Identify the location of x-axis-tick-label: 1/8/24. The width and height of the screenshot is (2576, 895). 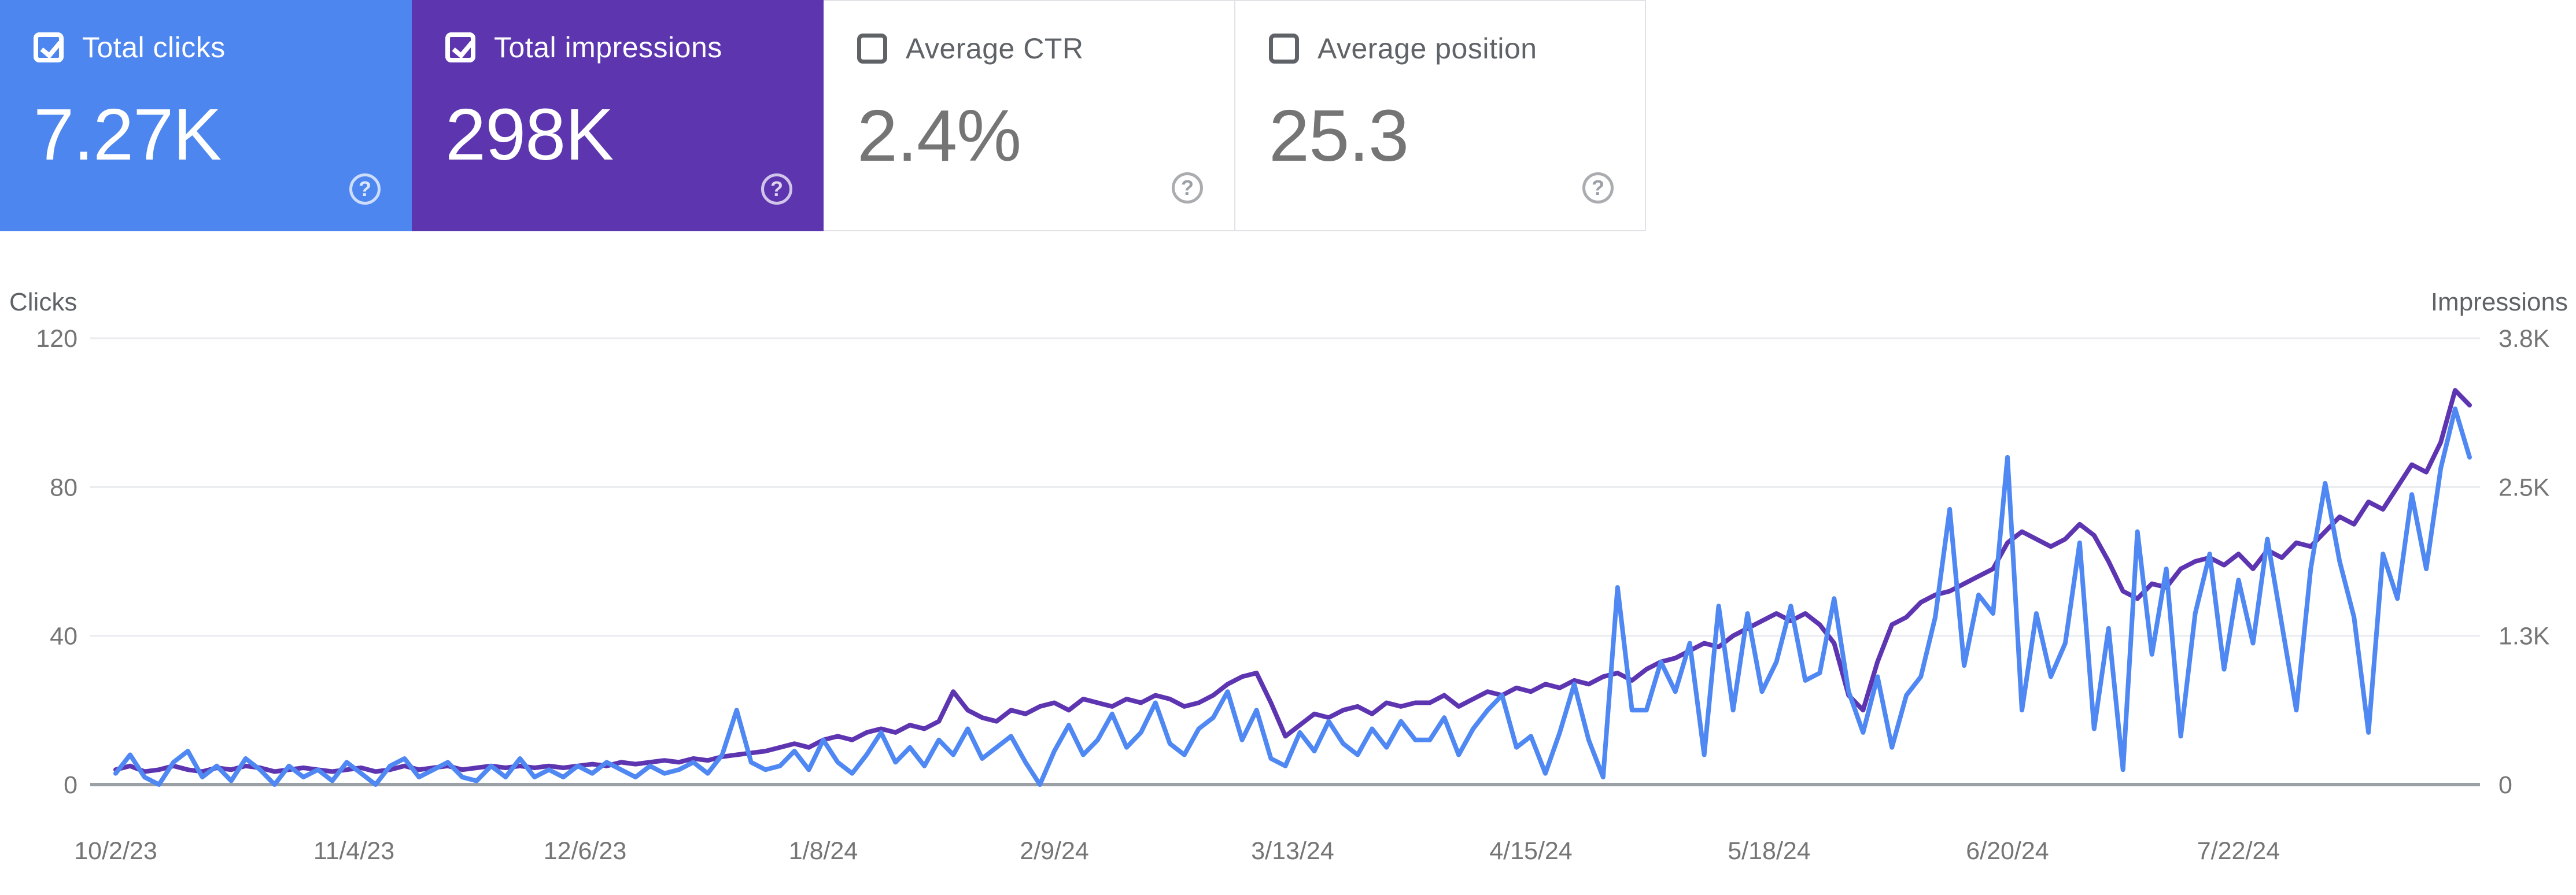
(823, 851).